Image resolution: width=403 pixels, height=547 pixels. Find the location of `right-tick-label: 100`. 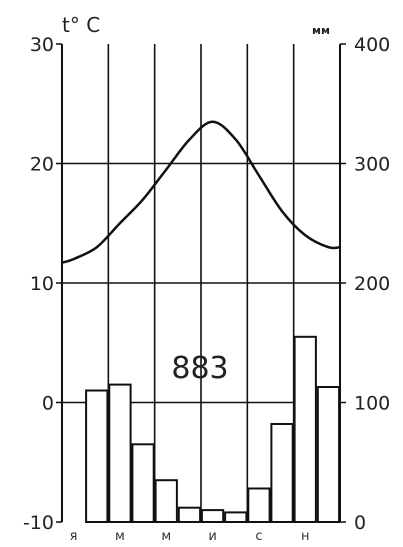

right-tick-label: 100 is located at coordinates (372, 404).